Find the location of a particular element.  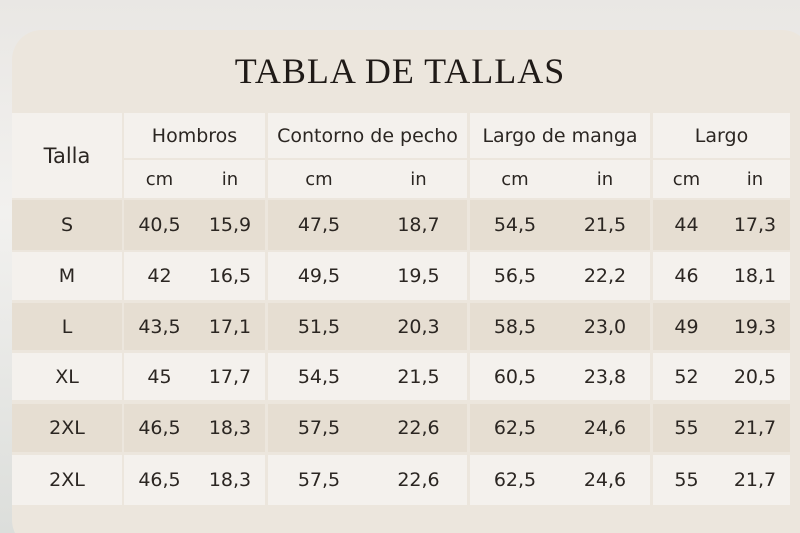

value-cell: 17,1 is located at coordinates (230, 326).